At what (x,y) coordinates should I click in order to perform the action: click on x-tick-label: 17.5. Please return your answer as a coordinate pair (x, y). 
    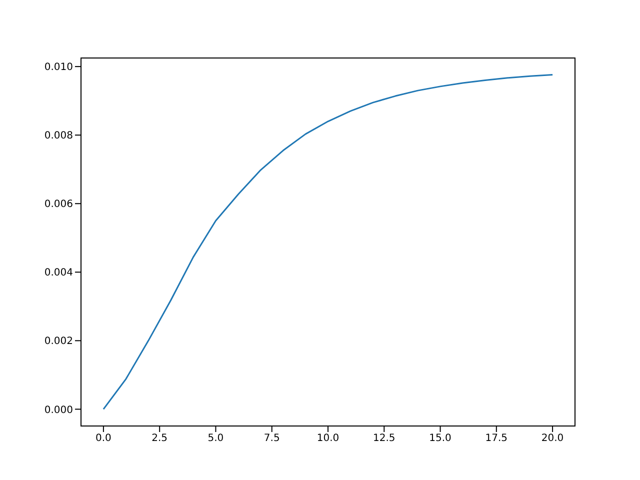
    Looking at the image, I should click on (496, 438).